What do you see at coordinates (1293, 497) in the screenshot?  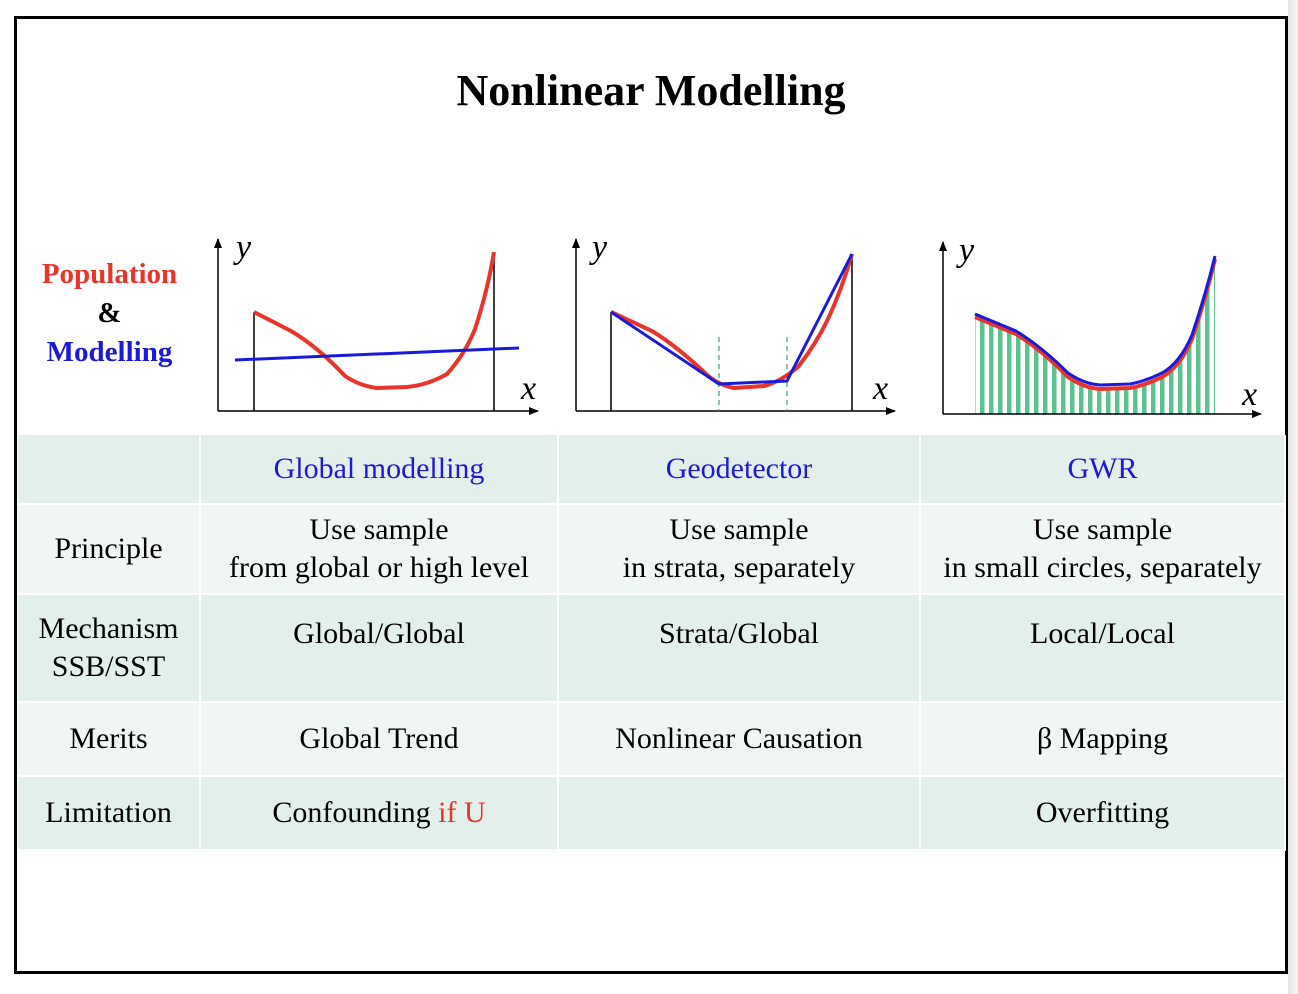 I see `page-edge-shade` at bounding box center [1293, 497].